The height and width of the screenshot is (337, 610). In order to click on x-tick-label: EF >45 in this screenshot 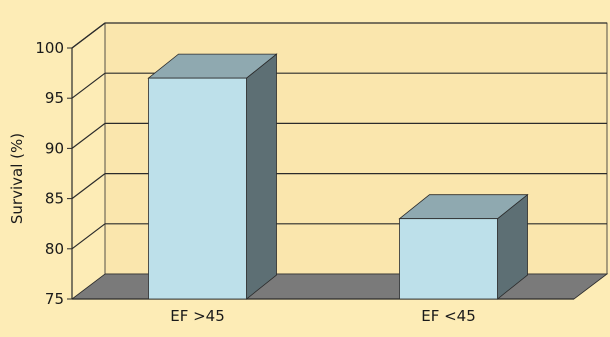, I will do `click(197, 316)`.